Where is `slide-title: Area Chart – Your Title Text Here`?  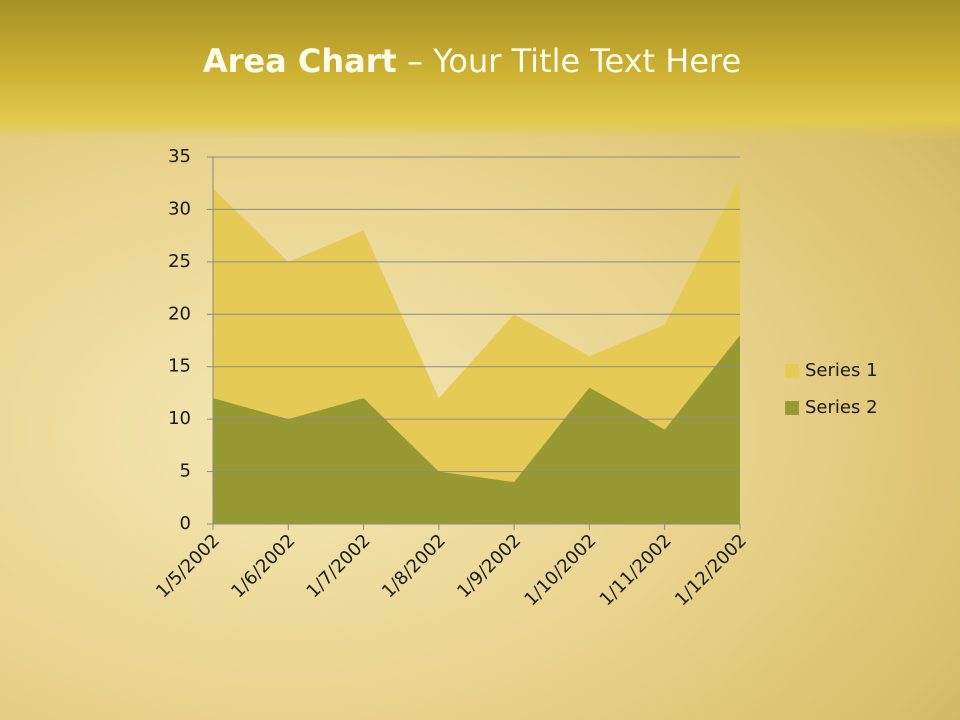 slide-title: Area Chart – Your Title Text Here is located at coordinates (472, 61).